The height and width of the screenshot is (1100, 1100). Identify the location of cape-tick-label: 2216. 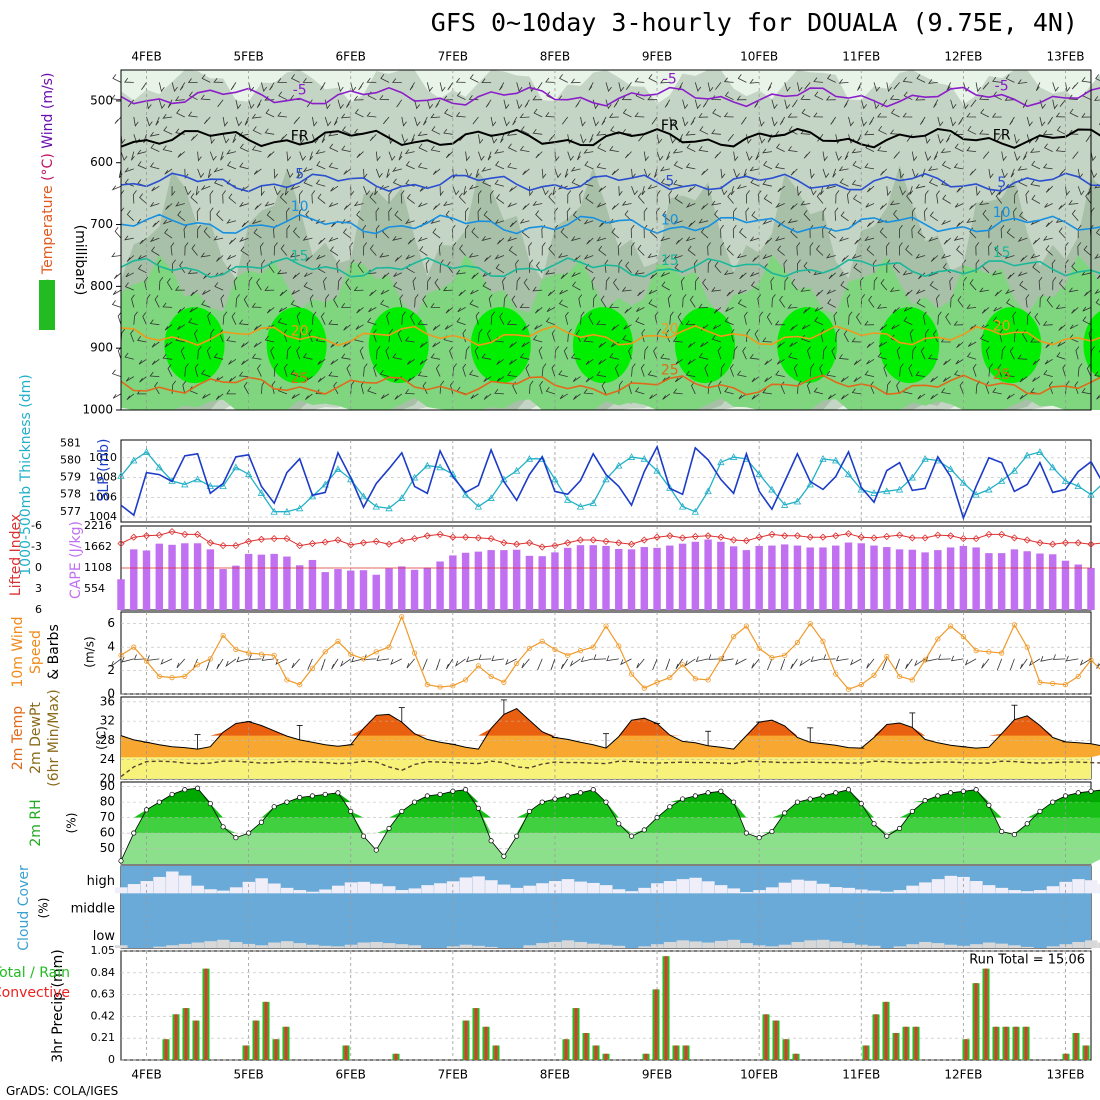
(98, 525).